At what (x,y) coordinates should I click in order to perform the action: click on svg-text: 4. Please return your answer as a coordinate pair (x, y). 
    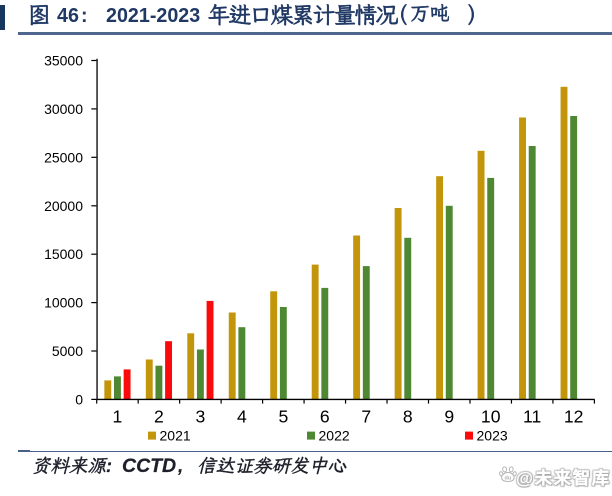
    Looking at the image, I should click on (242, 416).